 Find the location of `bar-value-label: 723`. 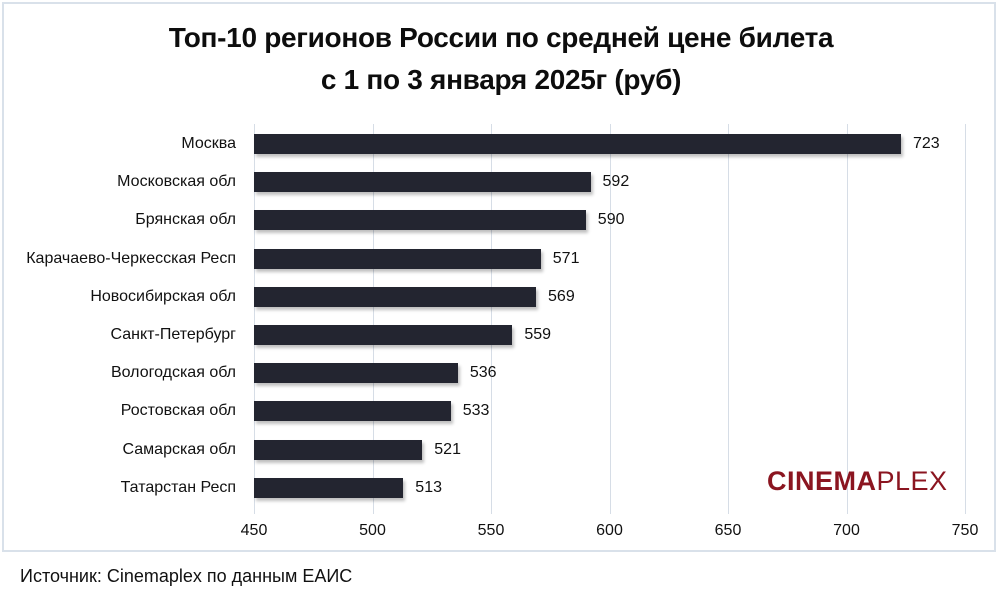

bar-value-label: 723 is located at coordinates (926, 143).